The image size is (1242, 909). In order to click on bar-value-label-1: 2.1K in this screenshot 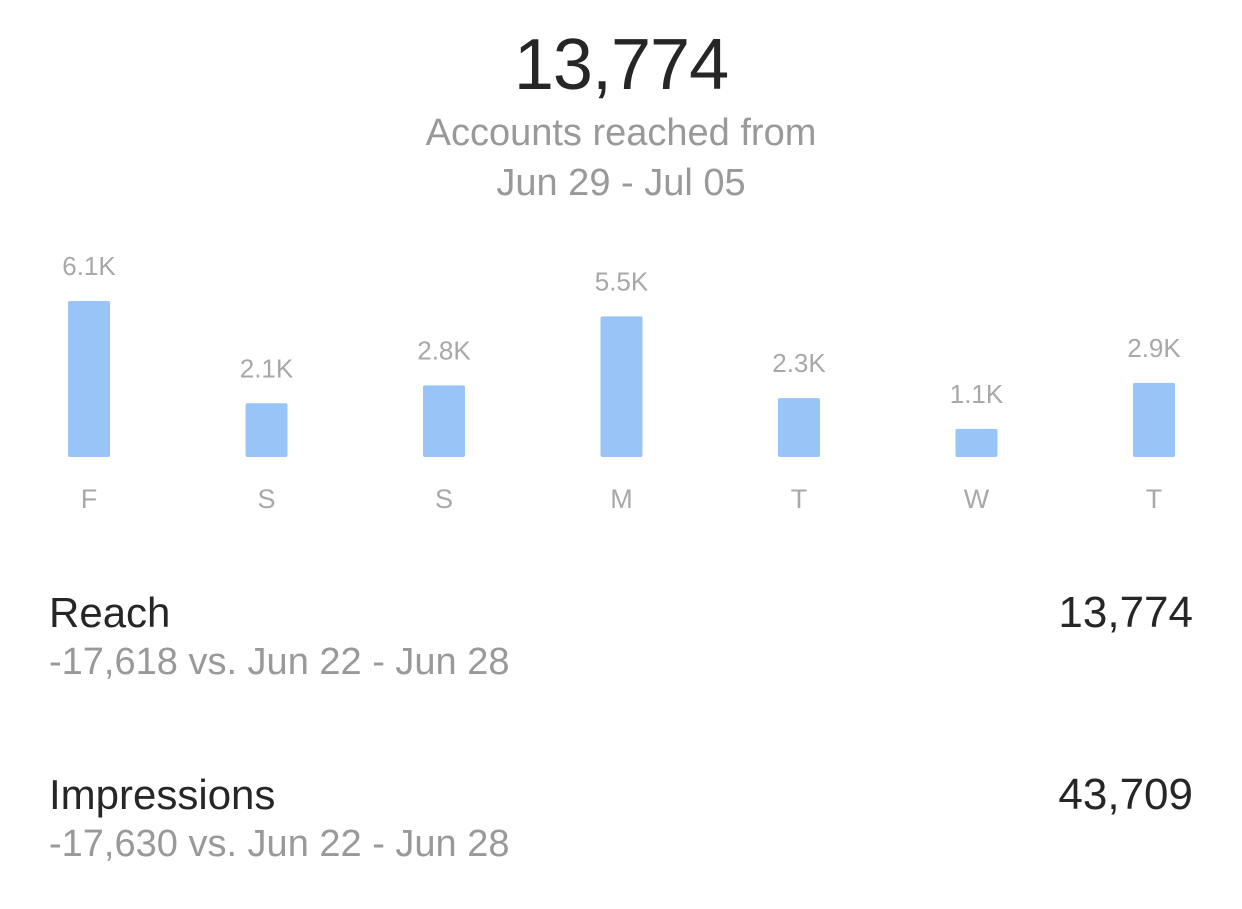, I will do `click(267, 368)`.